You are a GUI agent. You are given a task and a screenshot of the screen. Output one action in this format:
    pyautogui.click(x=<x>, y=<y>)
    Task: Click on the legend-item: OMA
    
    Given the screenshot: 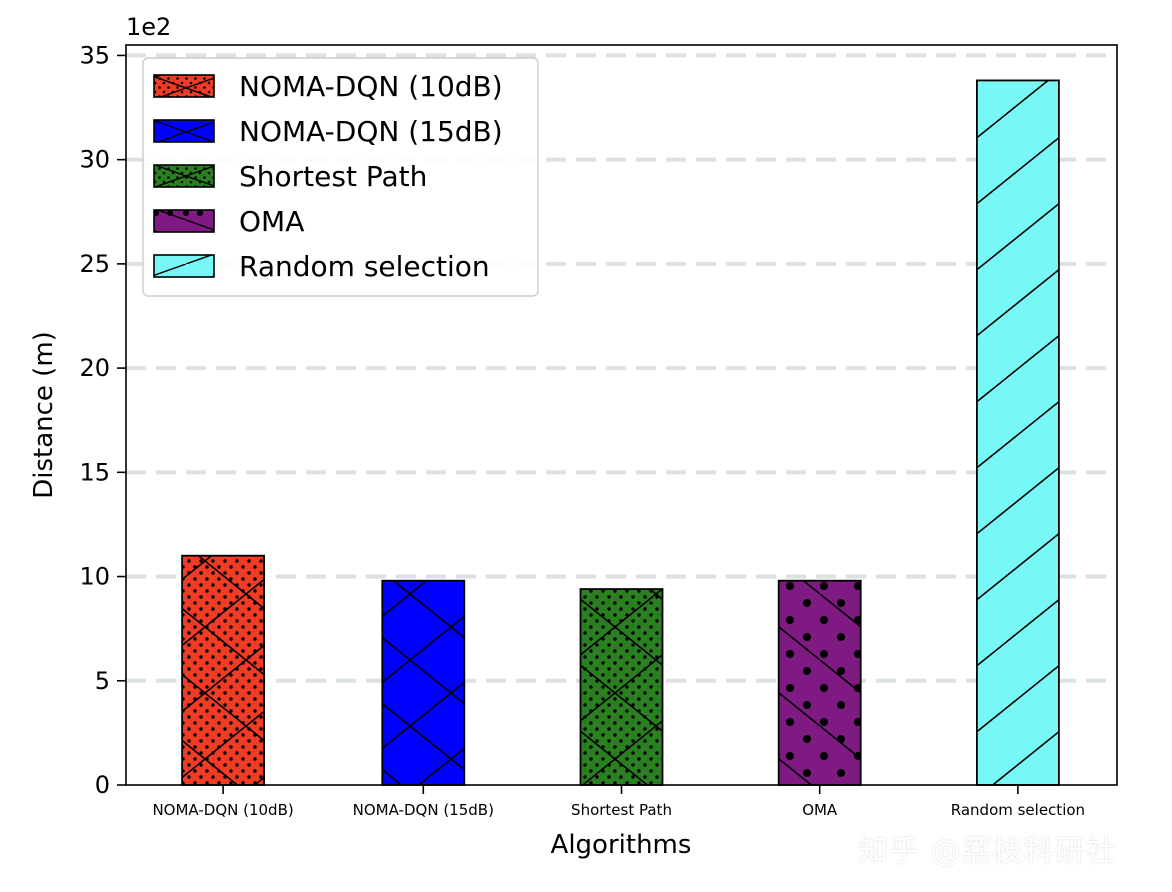 What is the action you would take?
    pyautogui.click(x=228, y=221)
    